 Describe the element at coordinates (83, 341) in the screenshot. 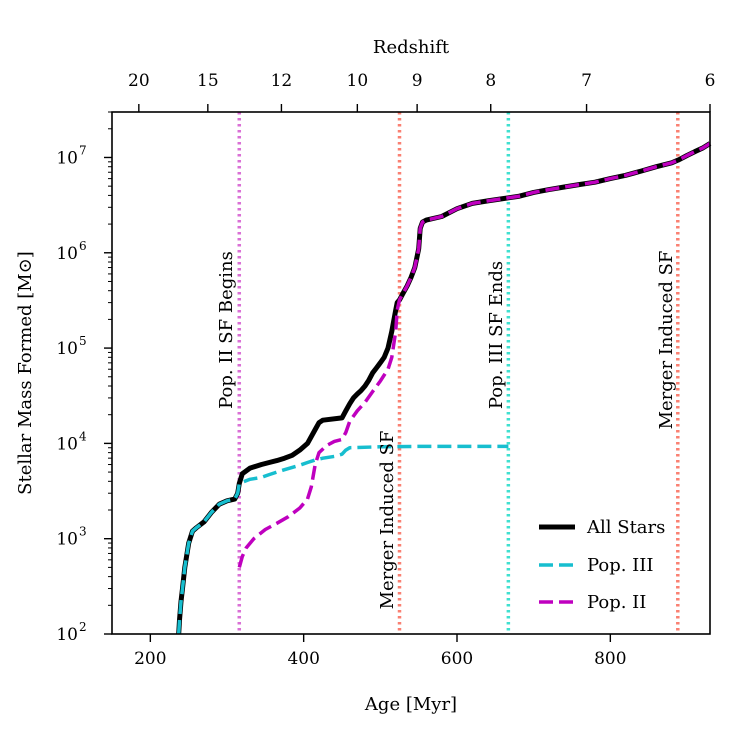

I see `y-tick-exponent-100000: 5` at that location.